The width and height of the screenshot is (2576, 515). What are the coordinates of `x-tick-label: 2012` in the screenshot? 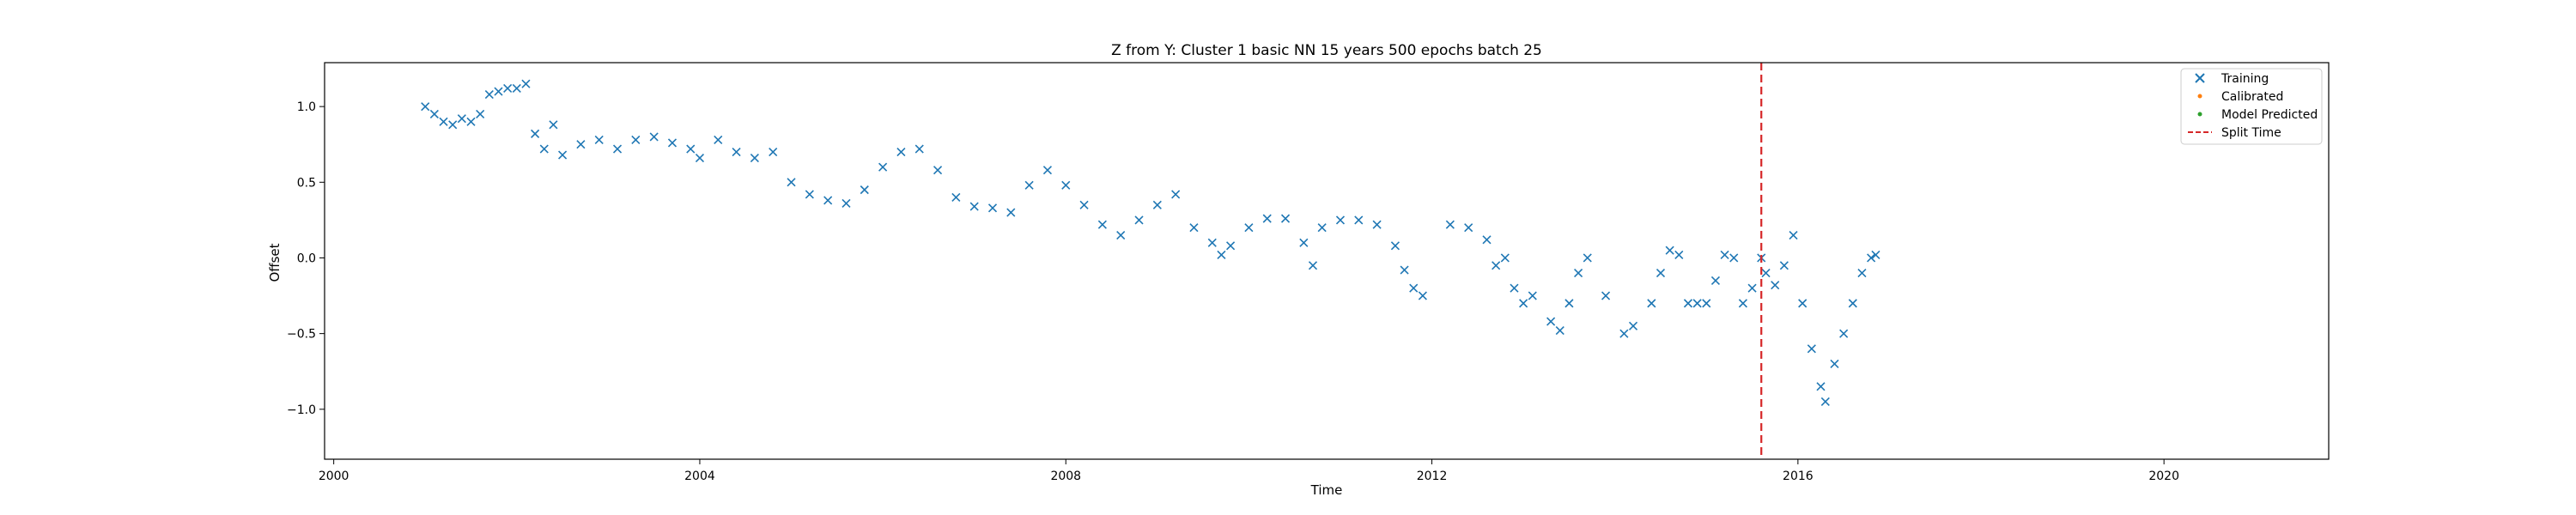 It's located at (1433, 476).